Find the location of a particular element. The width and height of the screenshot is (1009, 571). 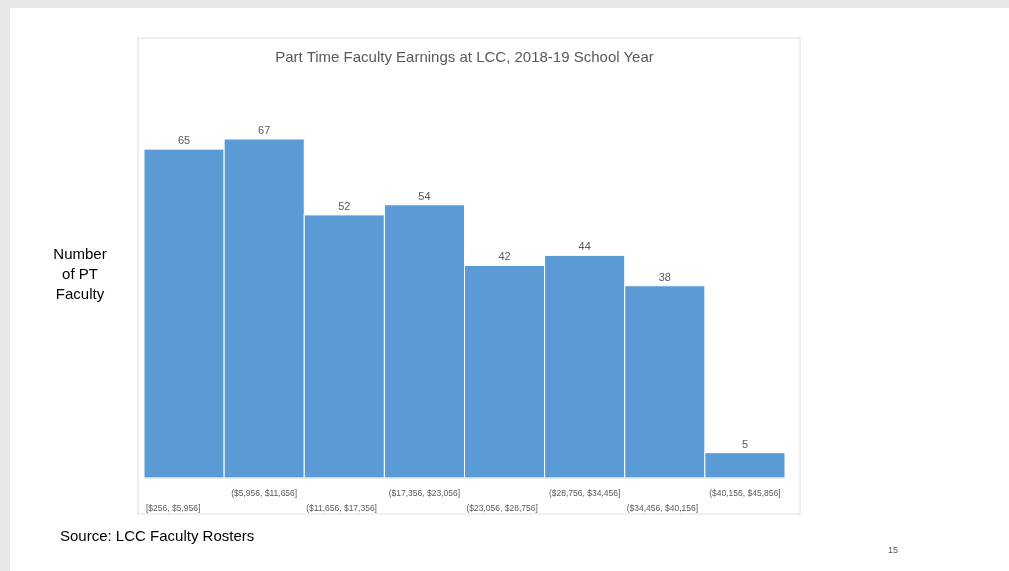

data-label: 44 is located at coordinates (584, 246).